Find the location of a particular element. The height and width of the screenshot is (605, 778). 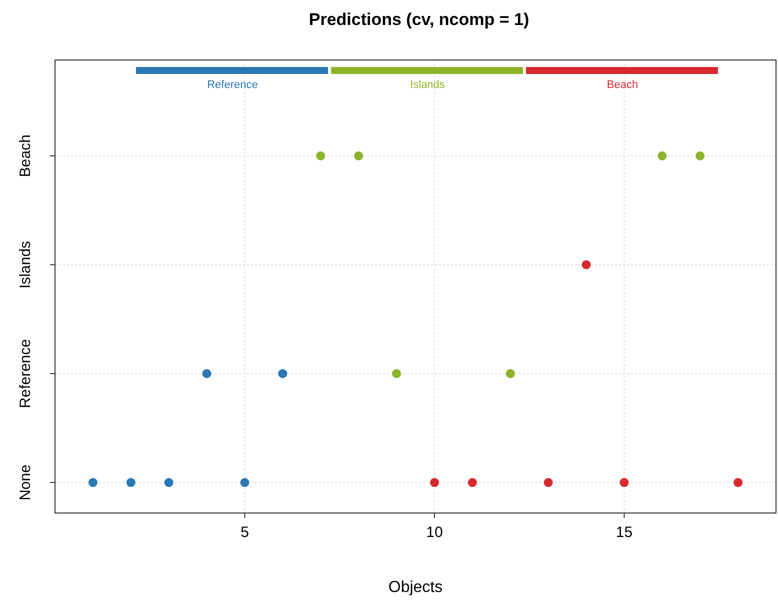

y-tick-label: Islands is located at coordinates (25, 264).